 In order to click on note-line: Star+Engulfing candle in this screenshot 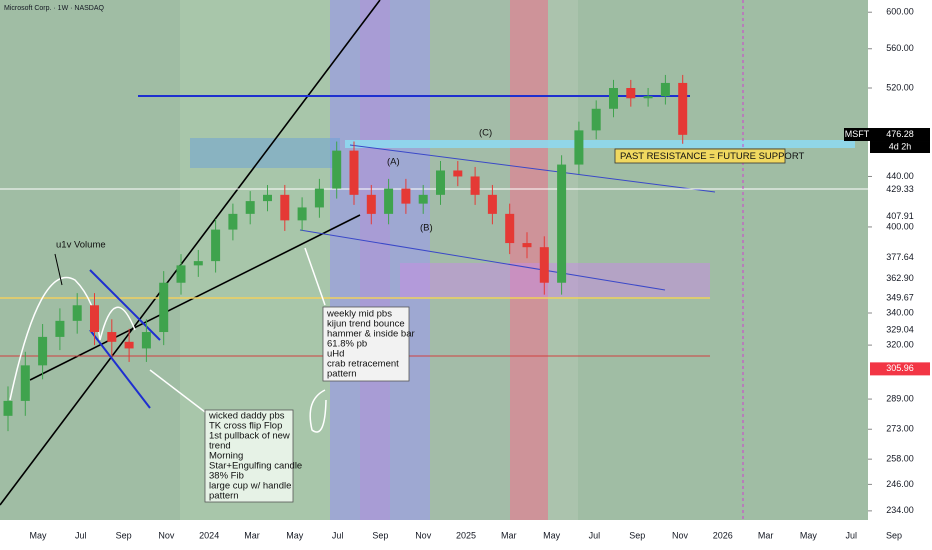, I will do `click(255, 466)`.